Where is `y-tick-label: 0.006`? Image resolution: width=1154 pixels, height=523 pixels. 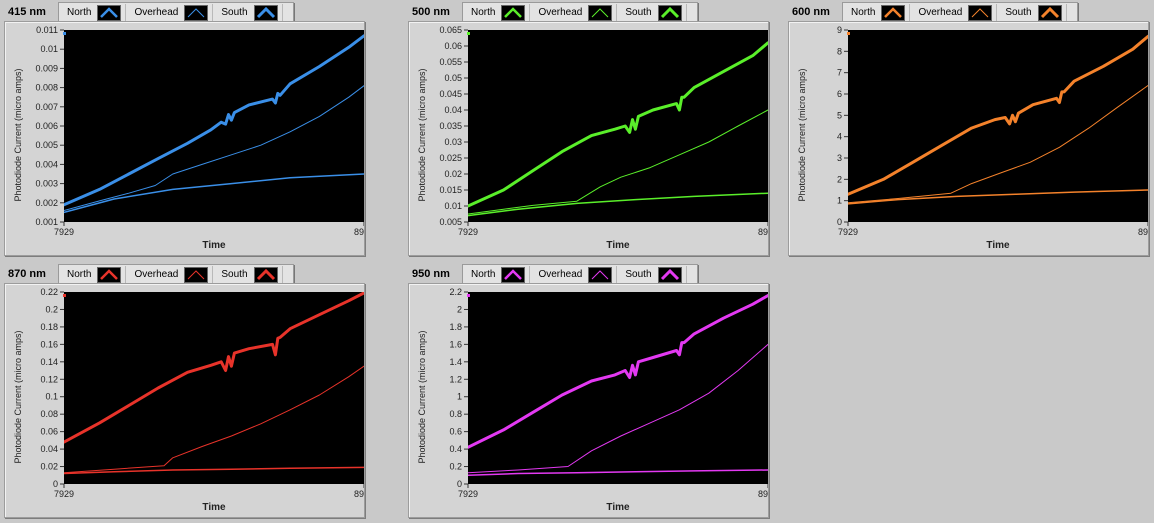
y-tick-label: 0.006 is located at coordinates (46, 126).